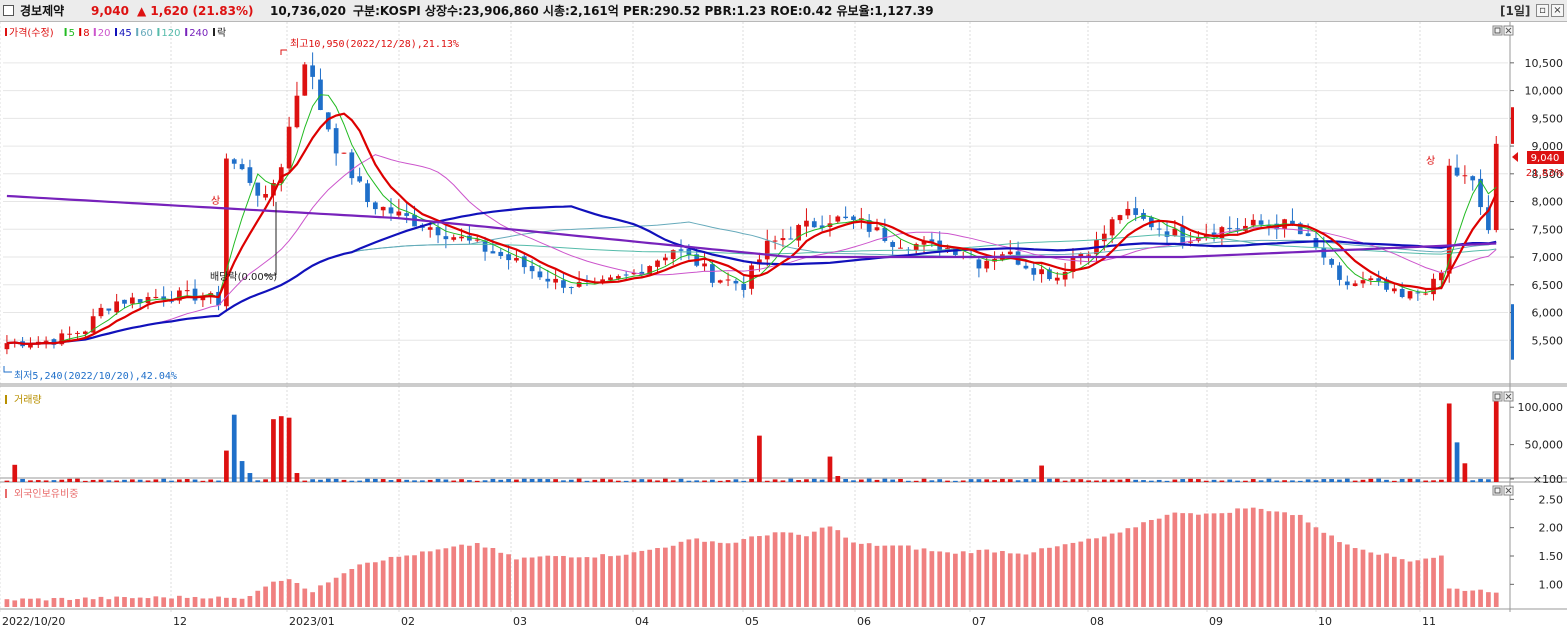 The height and width of the screenshot is (630, 1567). What do you see at coordinates (158, 32) in the screenshot?
I see `legend-swatch` at bounding box center [158, 32].